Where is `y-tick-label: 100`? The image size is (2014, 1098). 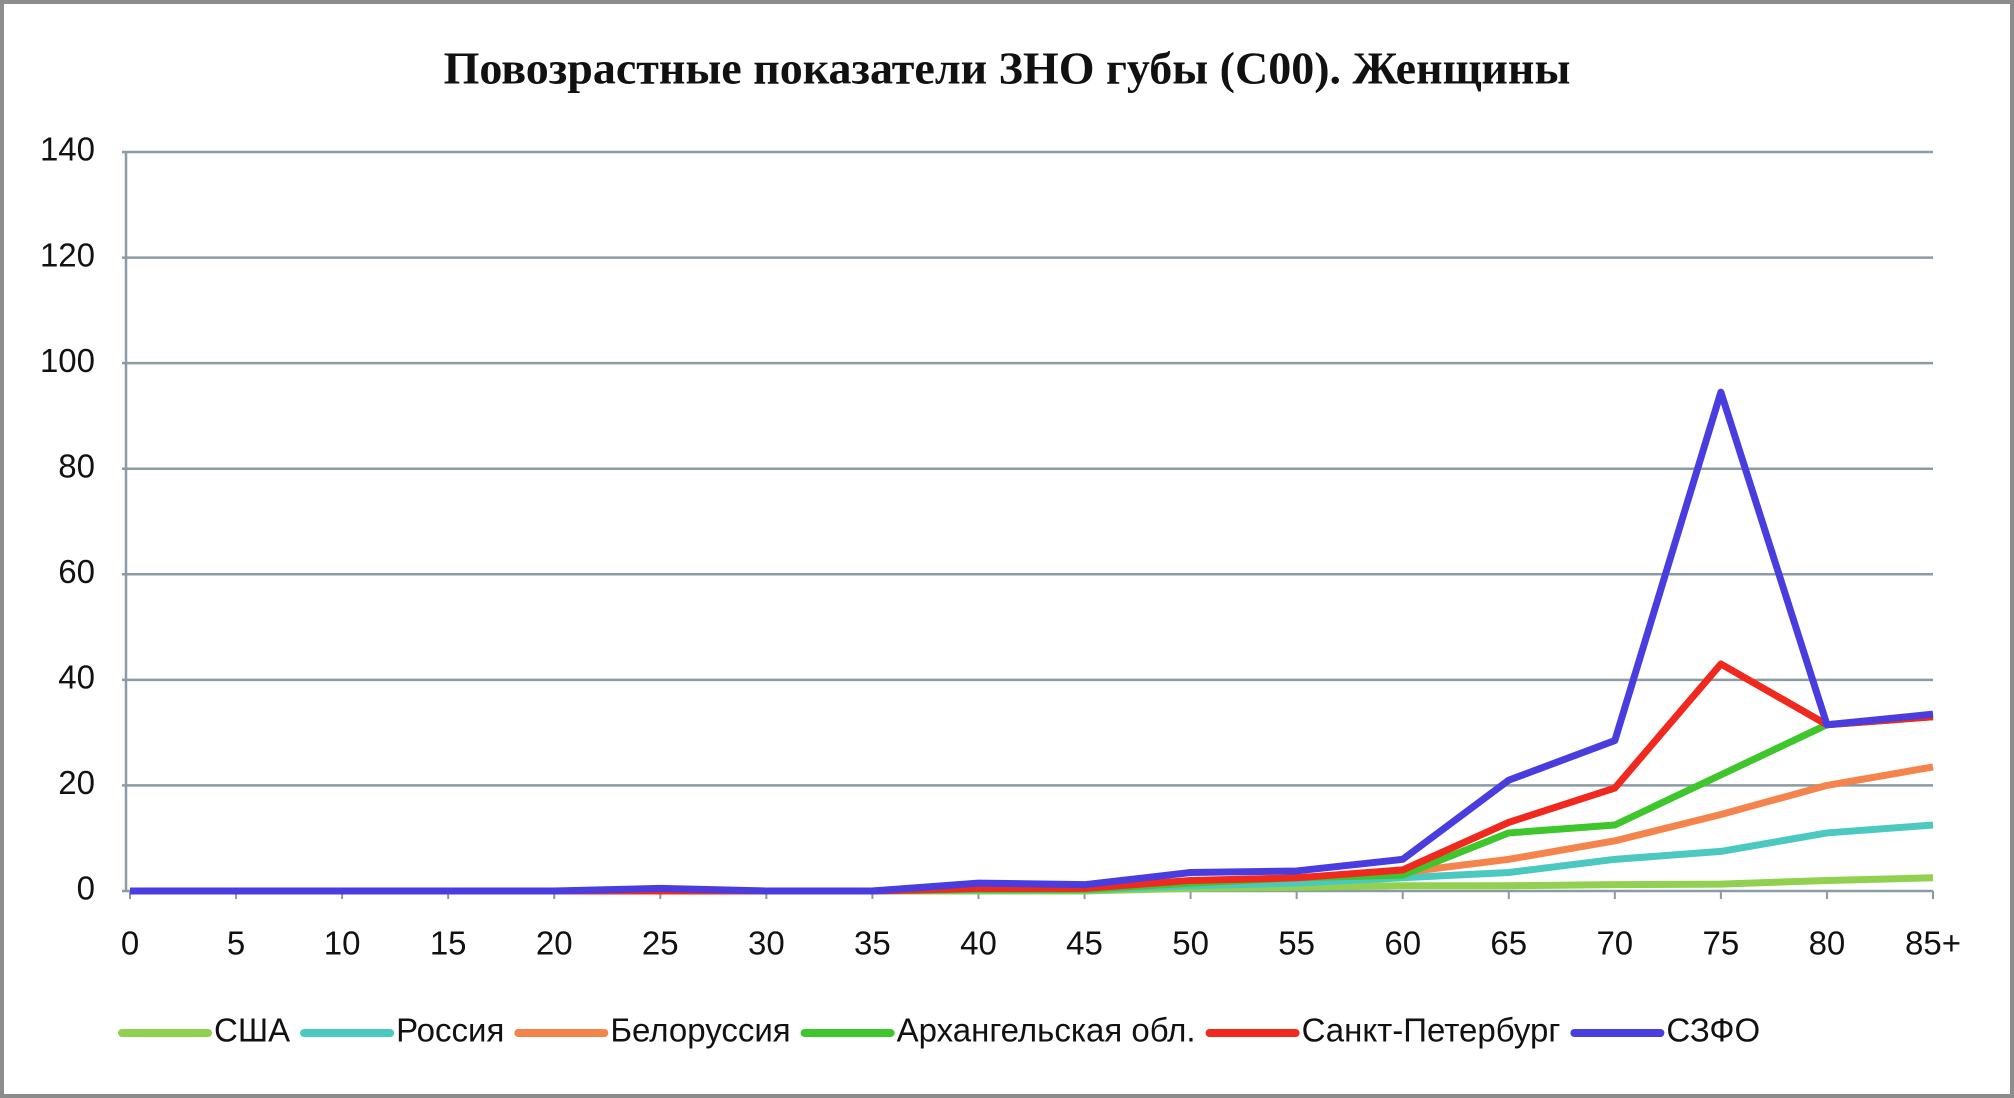
y-tick-label: 100 is located at coordinates (67, 360).